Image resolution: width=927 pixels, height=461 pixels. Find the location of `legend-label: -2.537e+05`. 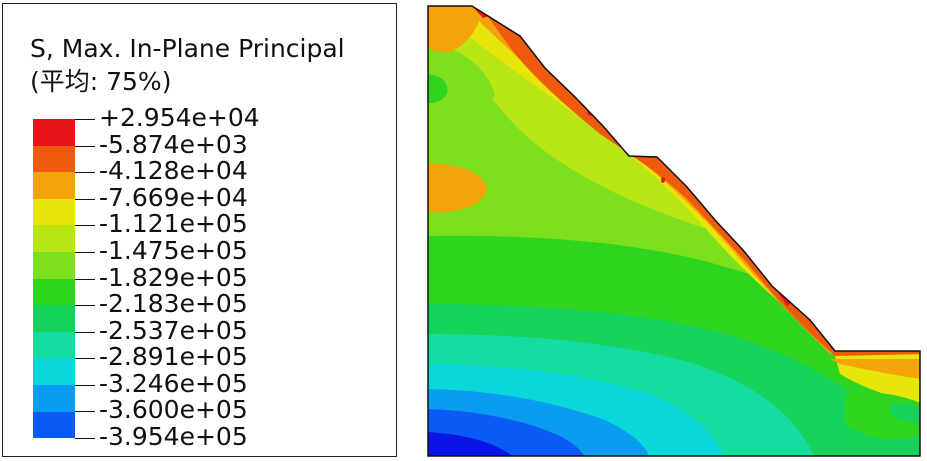

legend-label: -2.537e+05 is located at coordinates (173, 330).